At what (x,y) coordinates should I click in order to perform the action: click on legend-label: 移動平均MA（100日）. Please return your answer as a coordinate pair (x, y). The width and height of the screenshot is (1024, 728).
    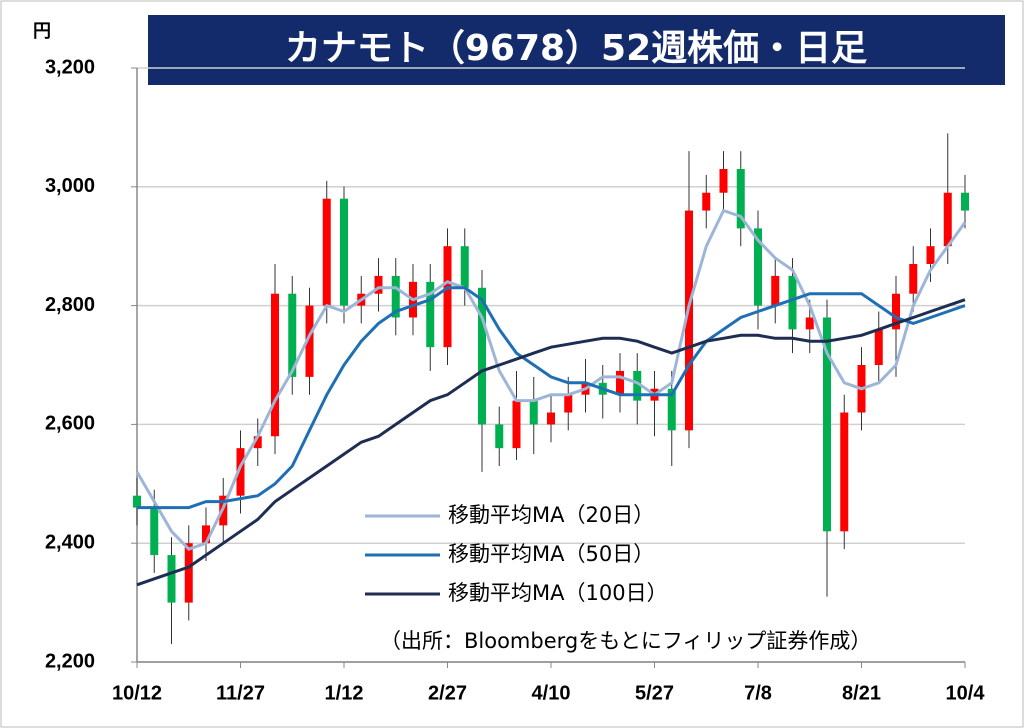
    Looking at the image, I should click on (558, 593).